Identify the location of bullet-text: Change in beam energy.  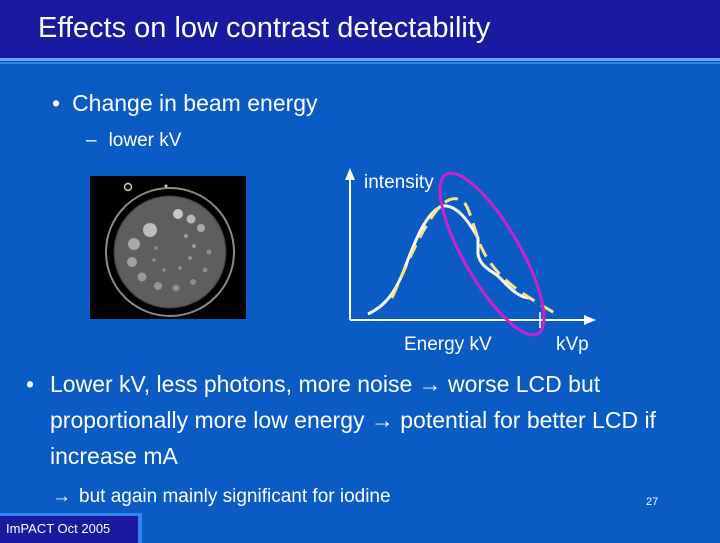
(195, 103).